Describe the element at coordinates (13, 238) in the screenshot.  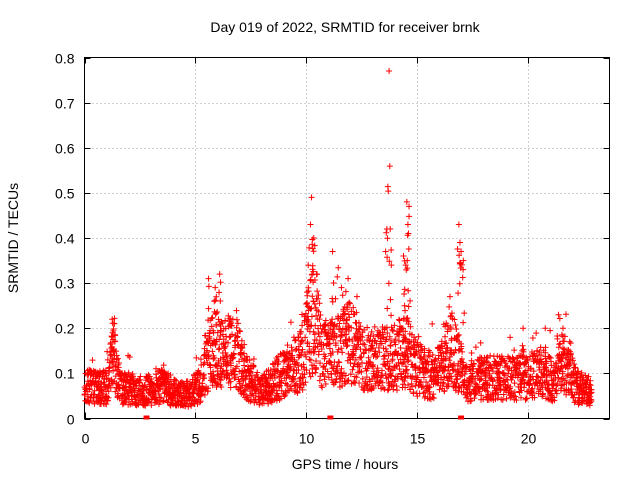
I see `y-axis-label: SRMTID / TECUs` at that location.